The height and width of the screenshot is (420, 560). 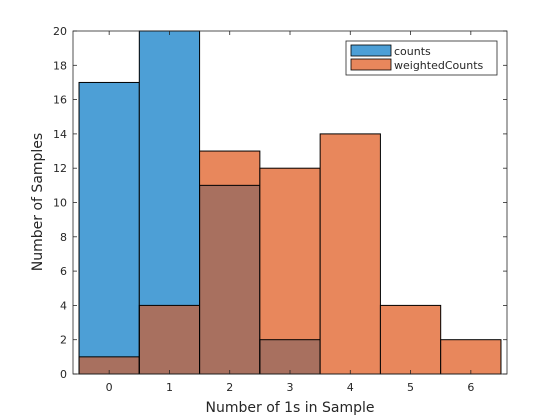 What do you see at coordinates (38, 202) in the screenshot?
I see `y-axis-label: Number of Samples` at bounding box center [38, 202].